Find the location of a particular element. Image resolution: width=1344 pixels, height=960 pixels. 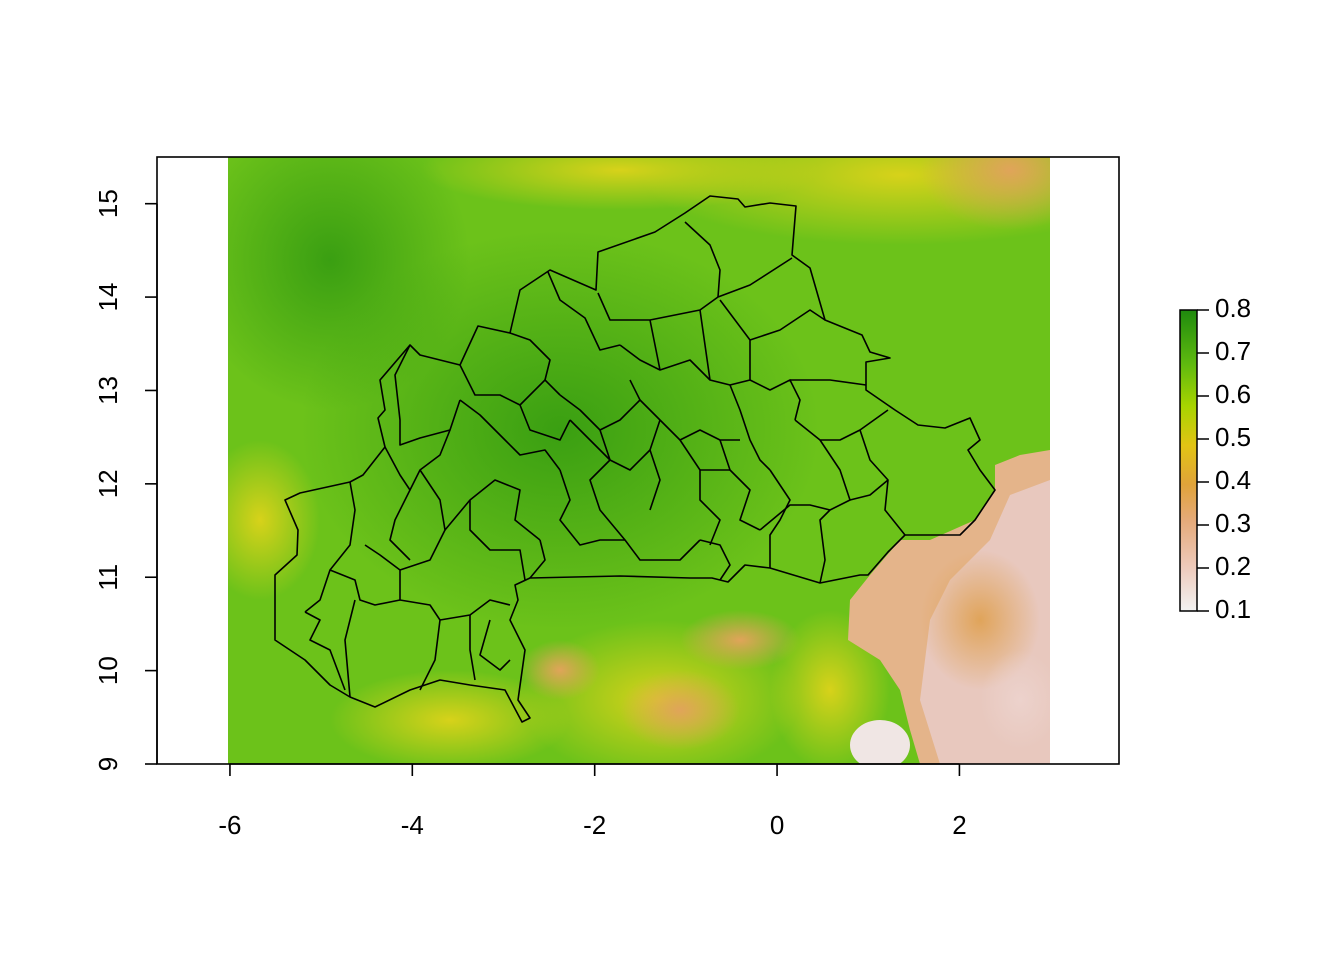

y-tick-label: 14 is located at coordinates (108, 297).